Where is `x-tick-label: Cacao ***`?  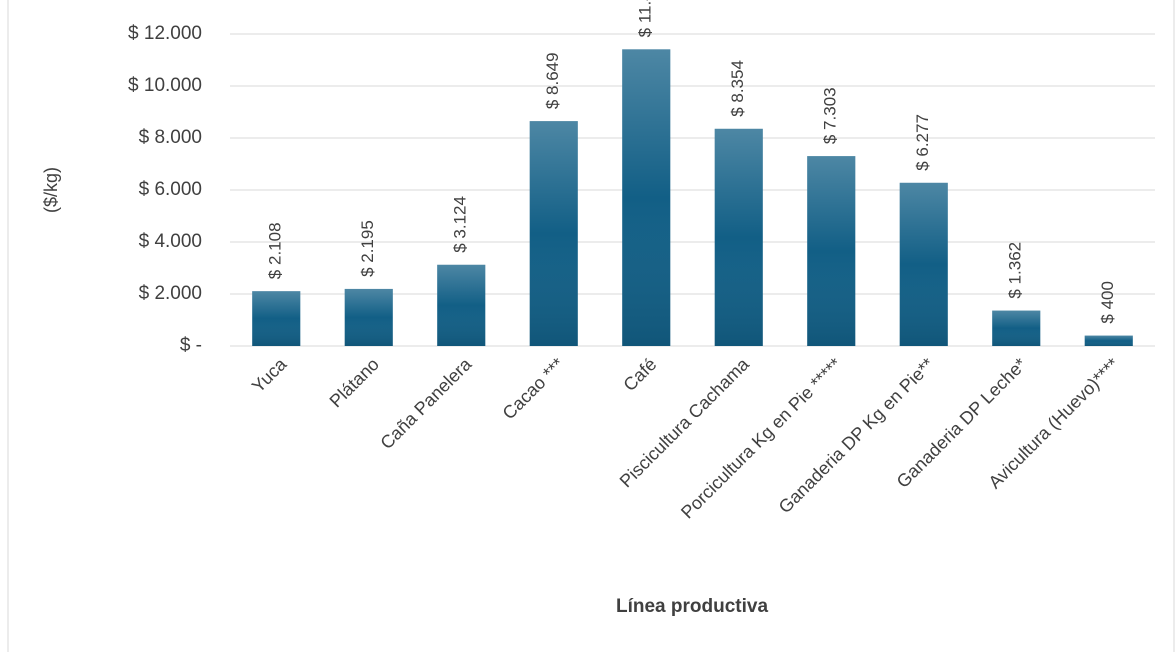
x-tick-label: Cacao *** is located at coordinates (533, 388).